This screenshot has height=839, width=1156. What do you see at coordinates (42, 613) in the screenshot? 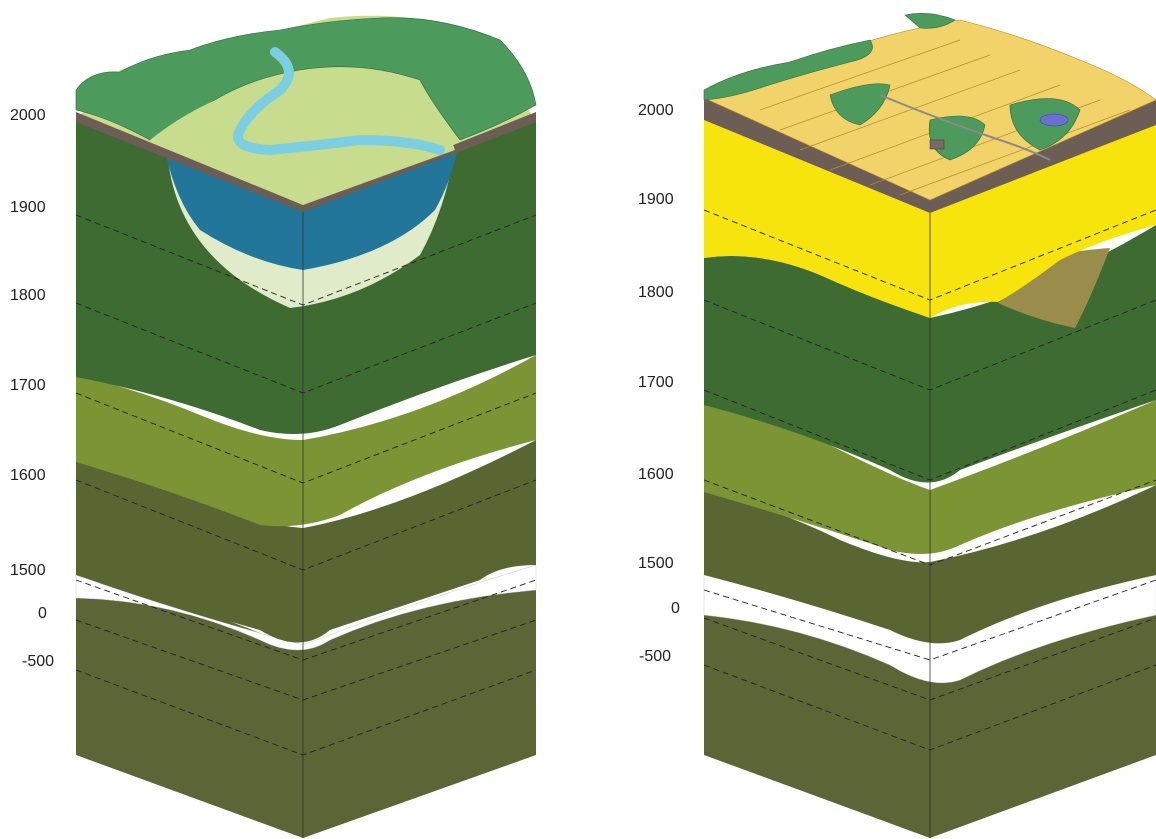
I see `left-tick-label: 0` at bounding box center [42, 613].